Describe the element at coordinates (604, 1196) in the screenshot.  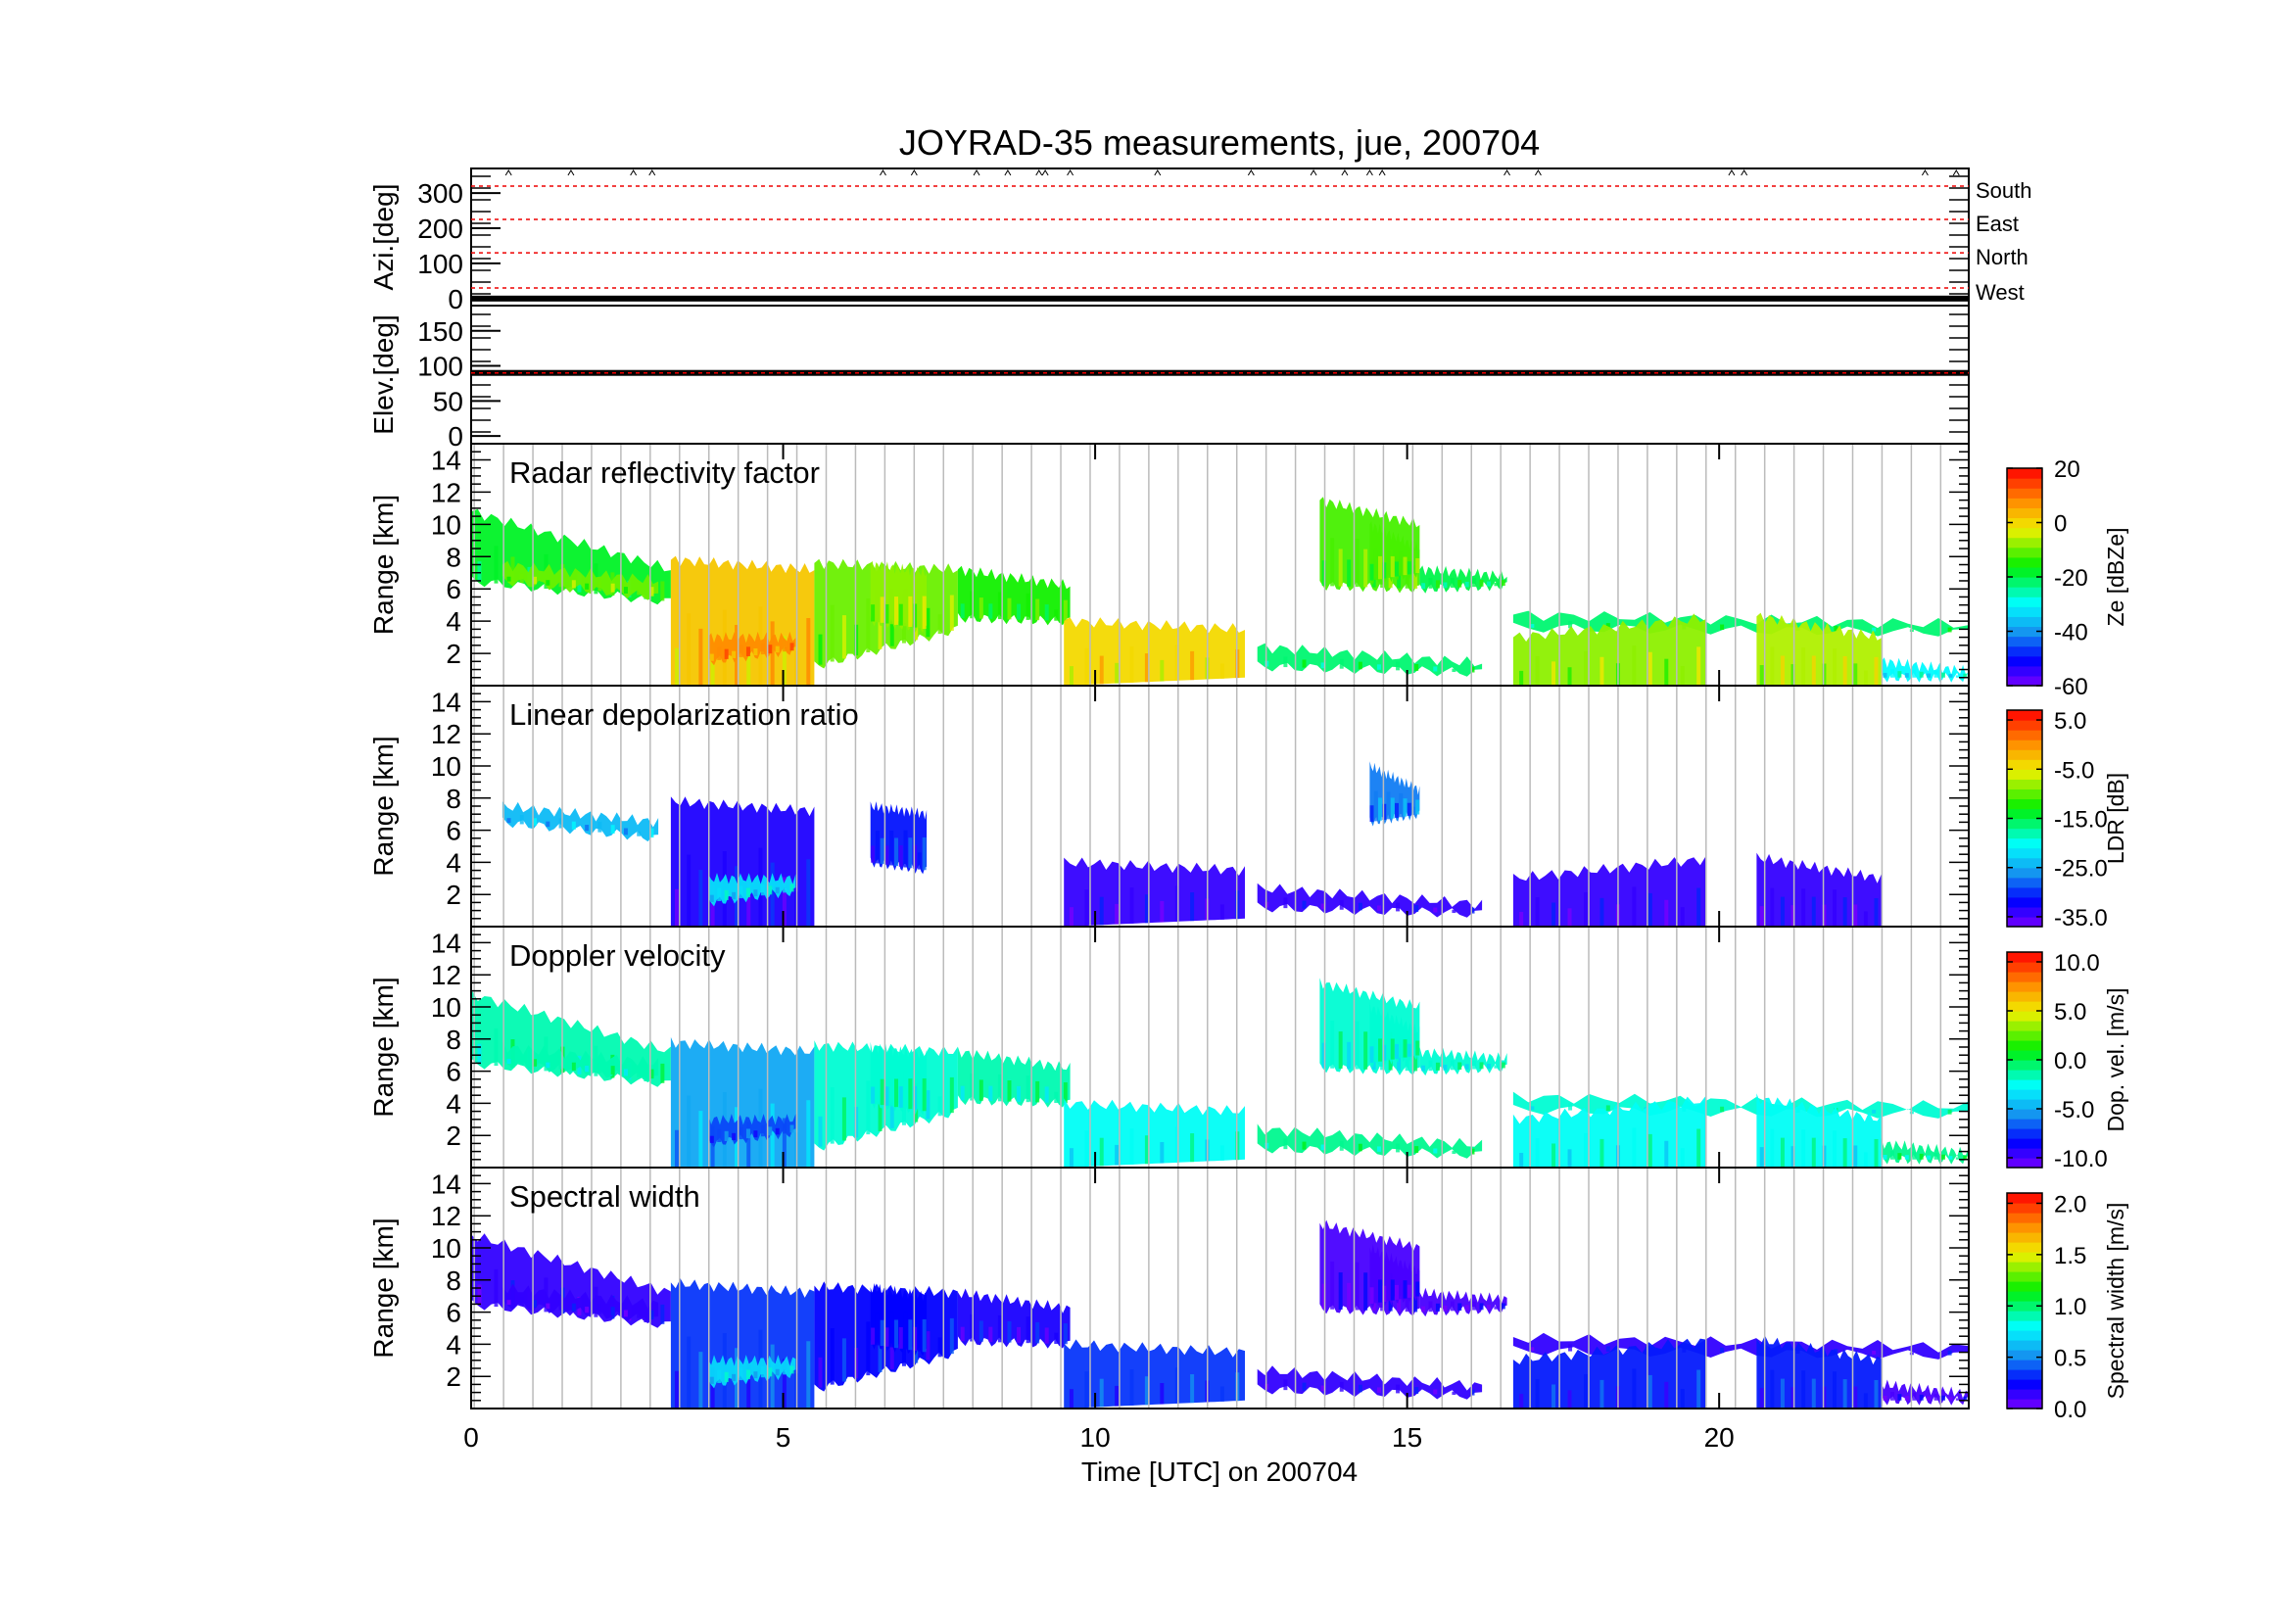
I see `sw-panel-title: Spectral width` at that location.